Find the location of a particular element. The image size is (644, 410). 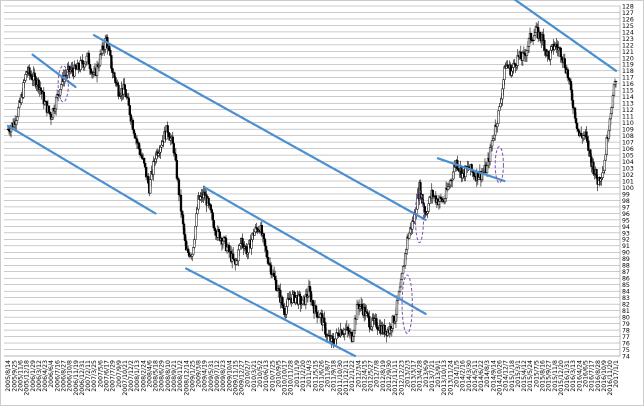

x-tick-label: 2011/10/30 is located at coordinates (340, 378).